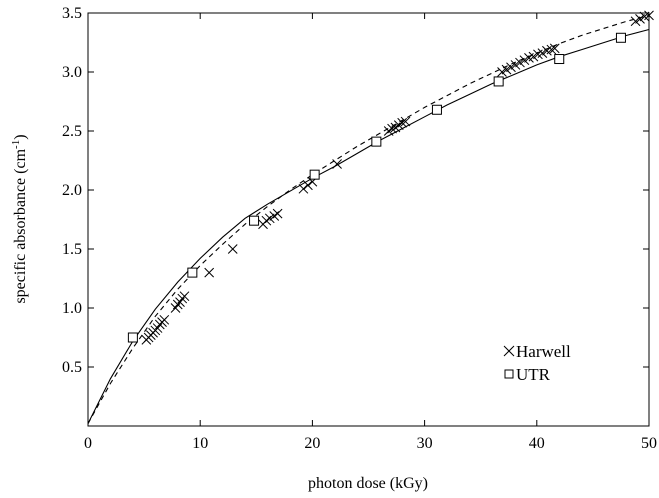 Image resolution: width=659 pixels, height=498 pixels. Describe the element at coordinates (16, 144) in the screenshot. I see `y-axis-title-superscript: -1` at that location.